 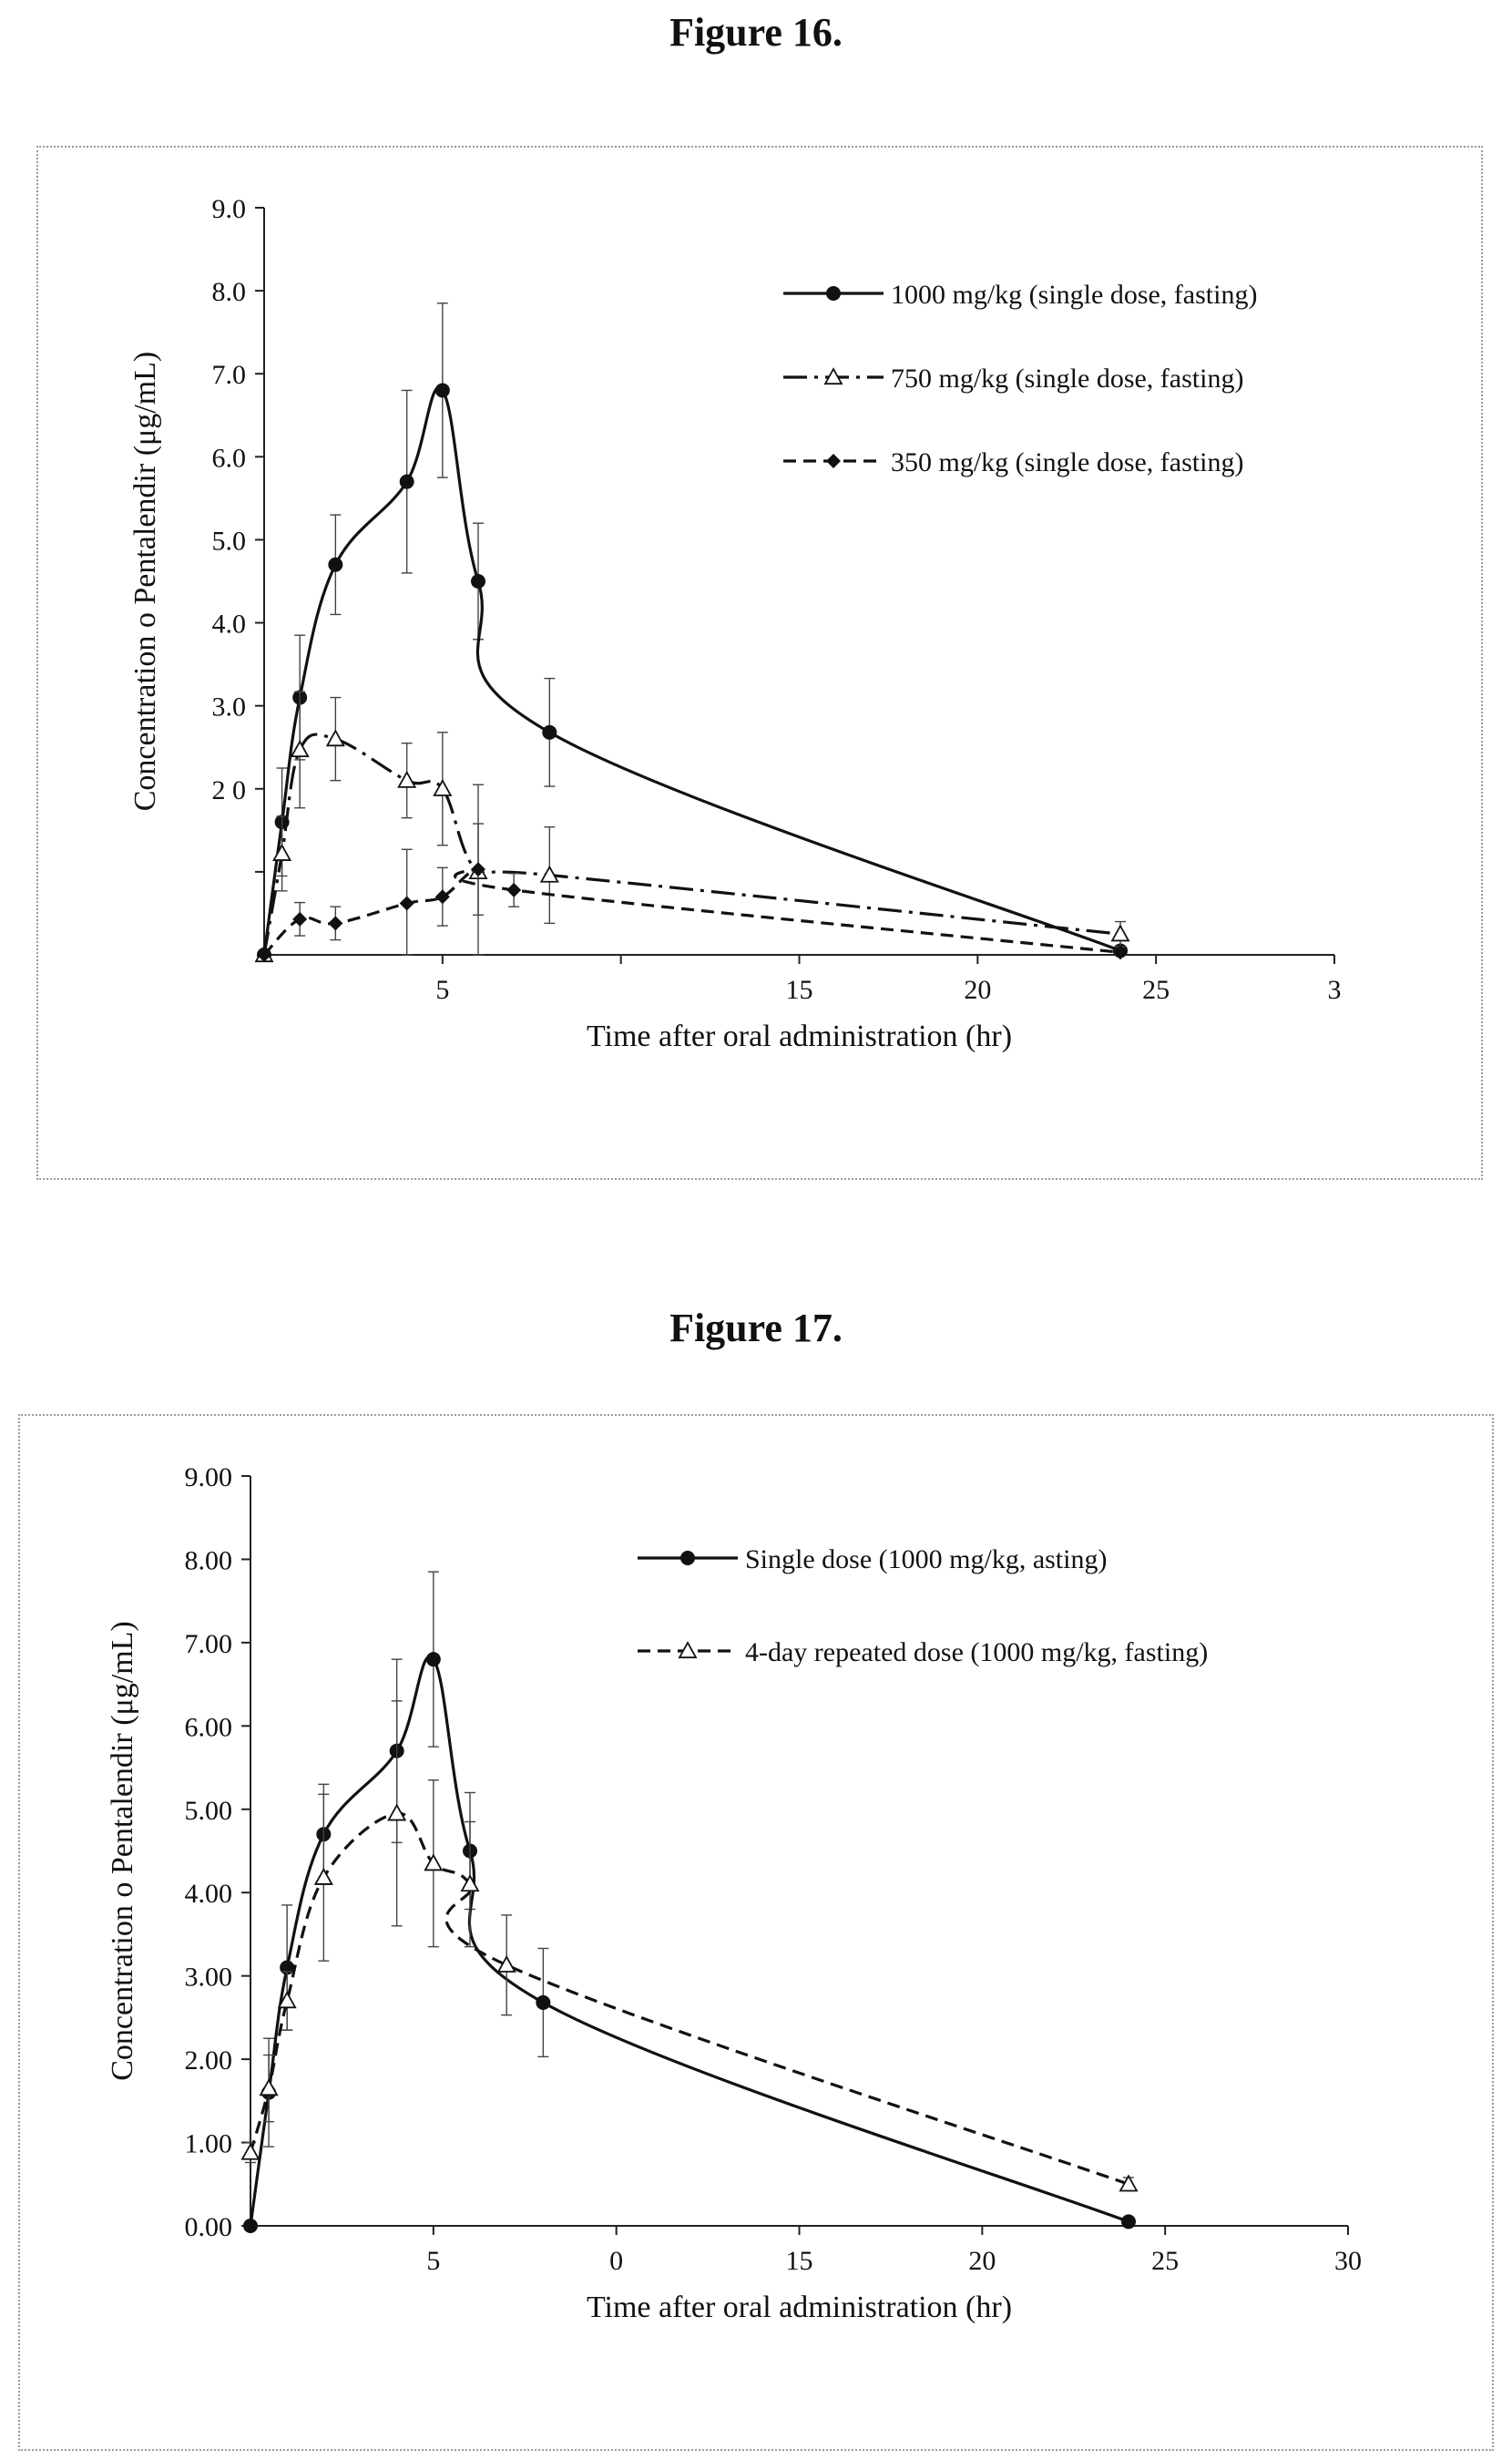 I want to click on fig16-x-tick-label: 20, so click(x=978, y=990).